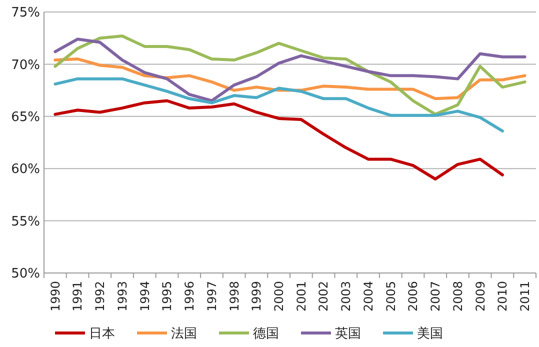 The height and width of the screenshot is (347, 539). Describe the element at coordinates (122, 296) in the screenshot. I see `x-tick-label: 1993` at that location.